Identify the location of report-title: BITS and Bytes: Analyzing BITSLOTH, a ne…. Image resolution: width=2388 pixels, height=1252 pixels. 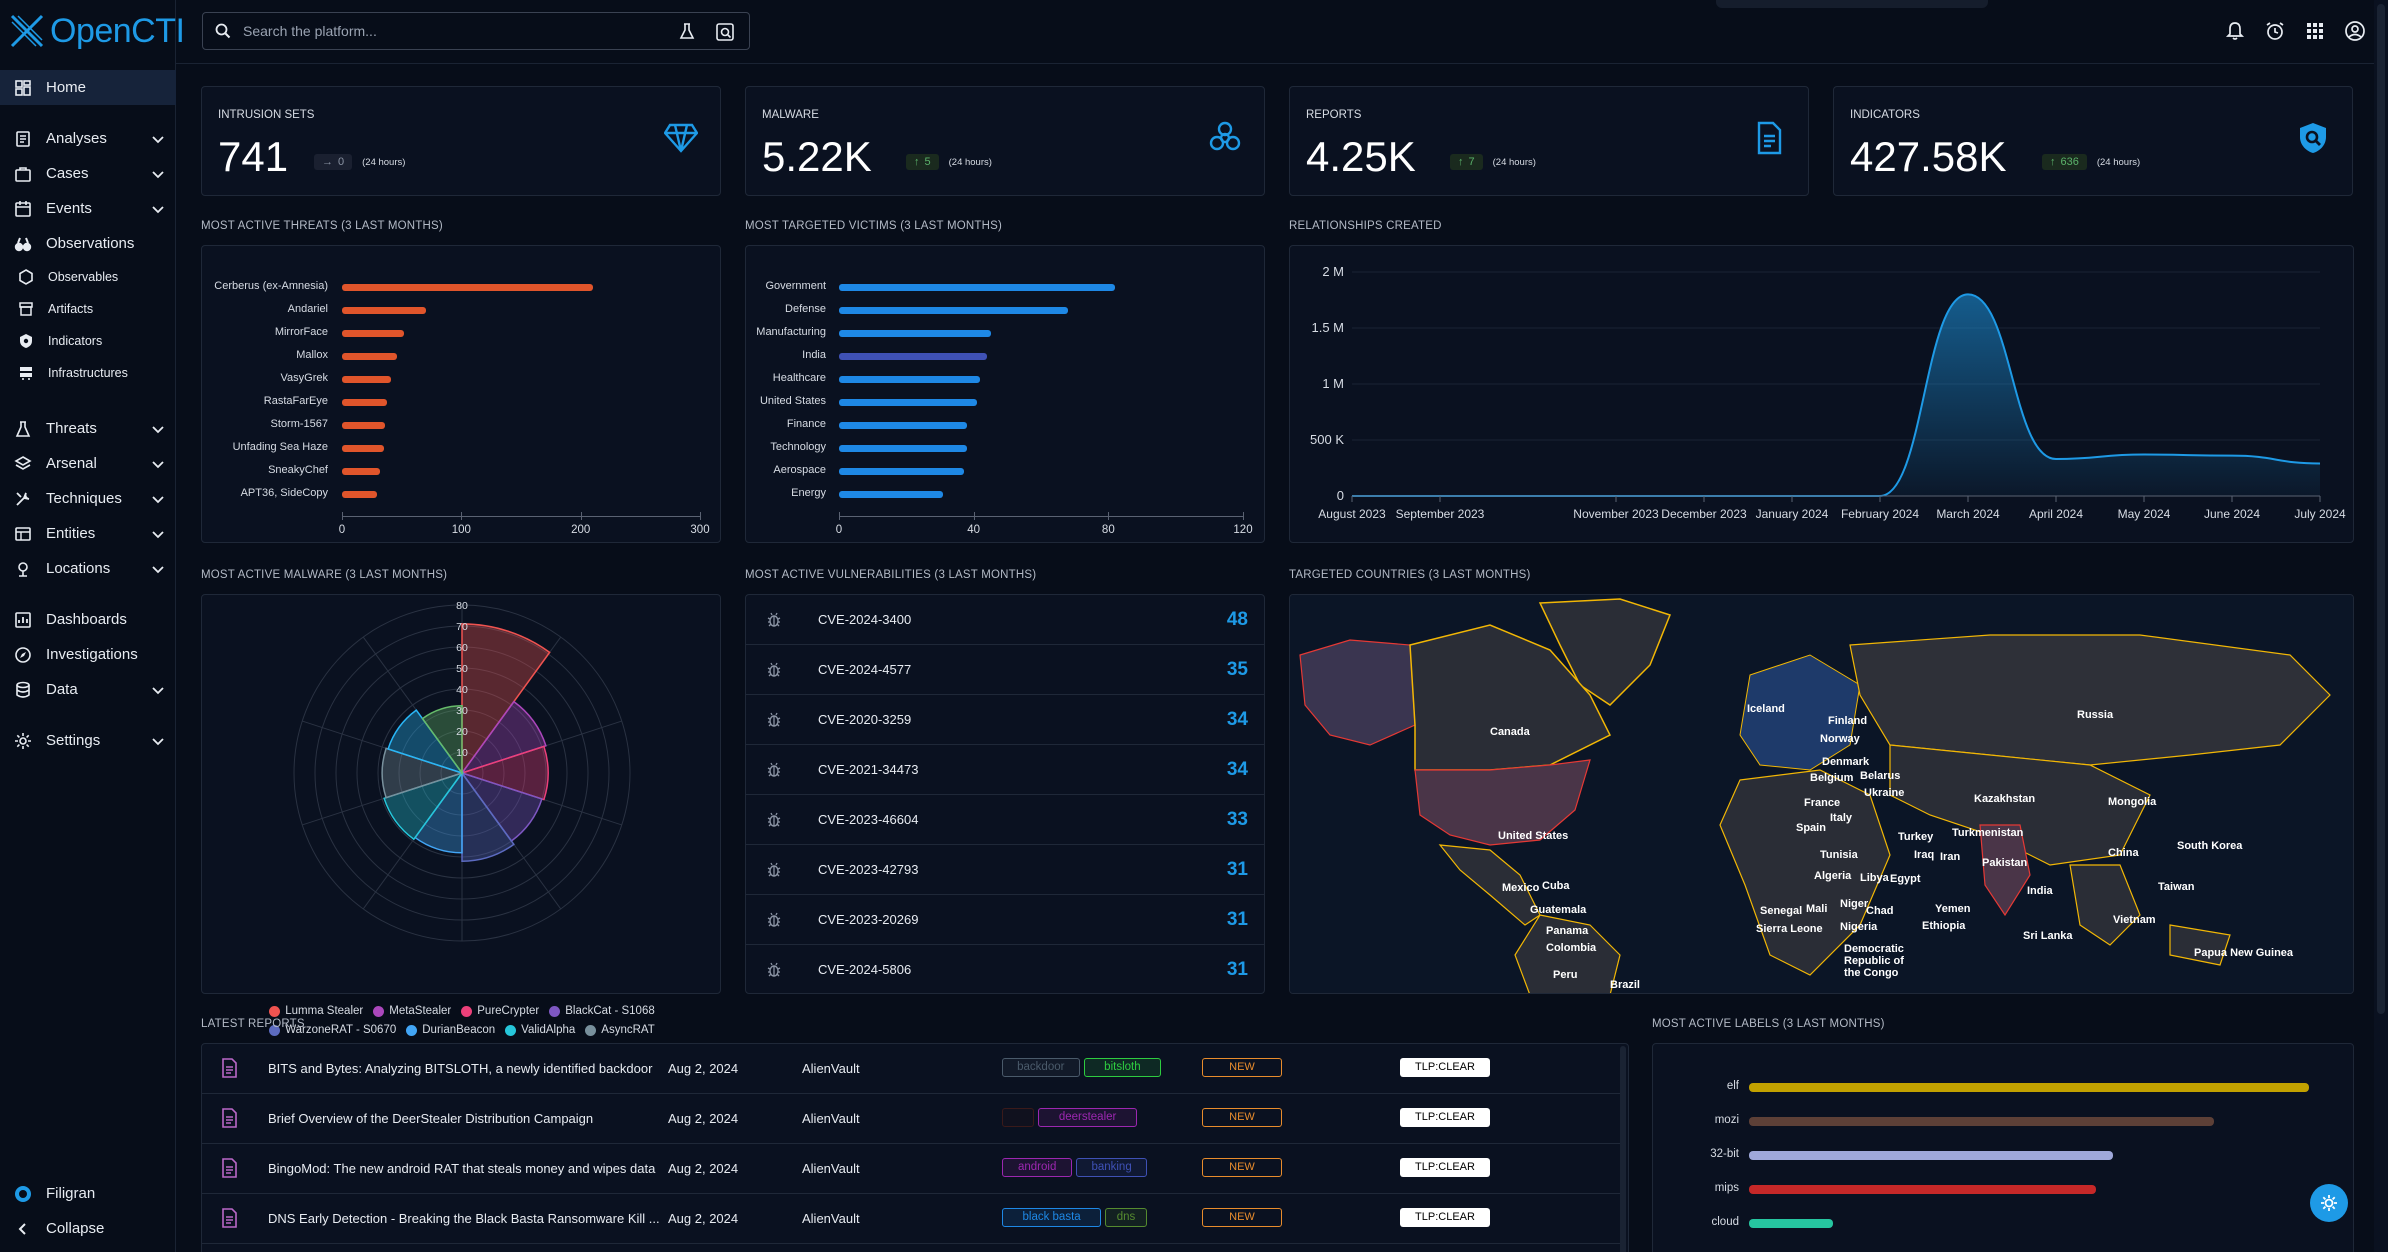
(460, 1068).